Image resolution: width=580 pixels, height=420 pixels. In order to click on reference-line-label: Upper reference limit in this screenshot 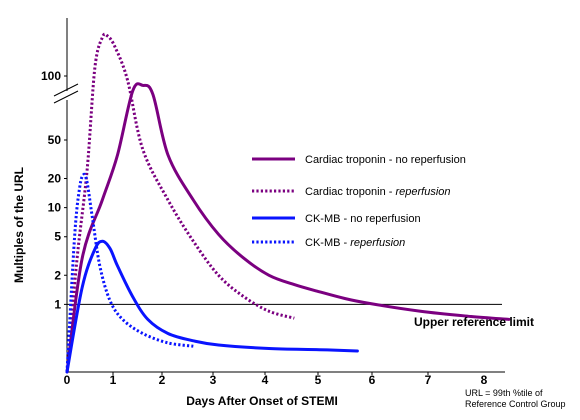, I will do `click(474, 322)`.